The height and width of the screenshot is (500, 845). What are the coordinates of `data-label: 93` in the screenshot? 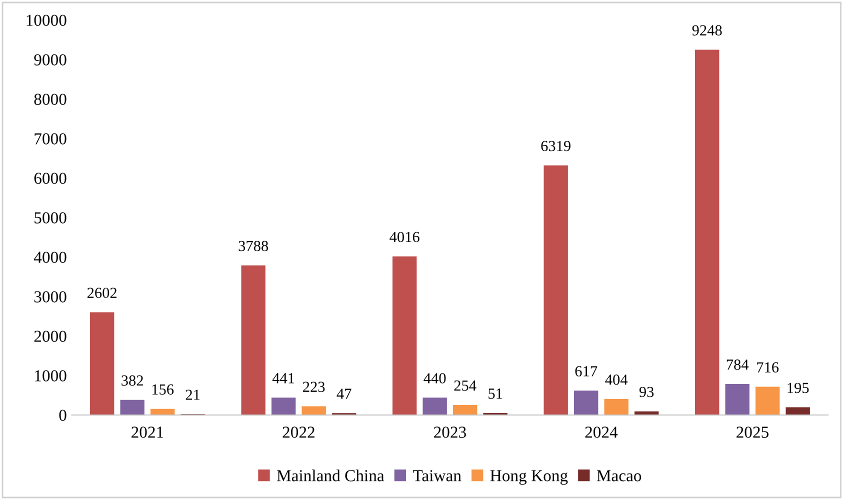 It's located at (646, 392).